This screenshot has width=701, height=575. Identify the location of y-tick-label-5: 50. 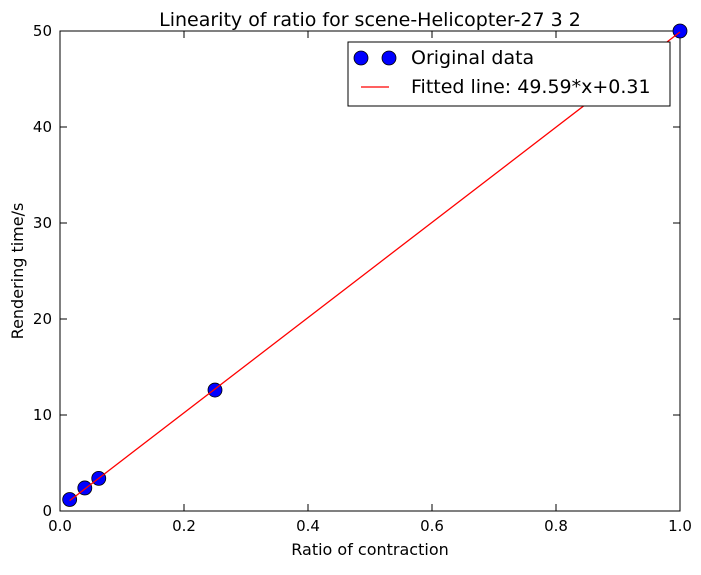
(42, 31).